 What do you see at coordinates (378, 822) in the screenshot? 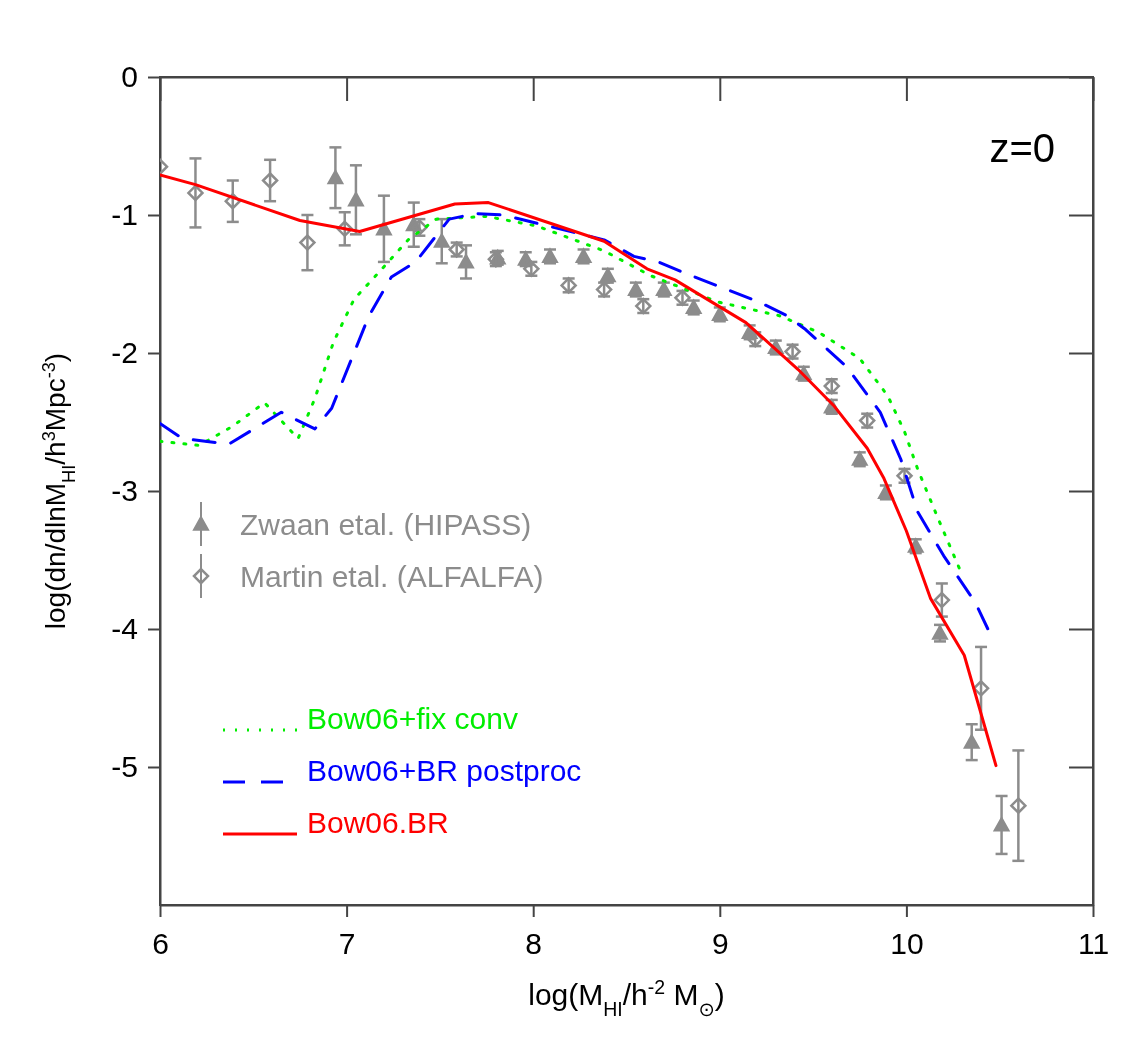
I see `legend-label: Bow06.BR` at bounding box center [378, 822].